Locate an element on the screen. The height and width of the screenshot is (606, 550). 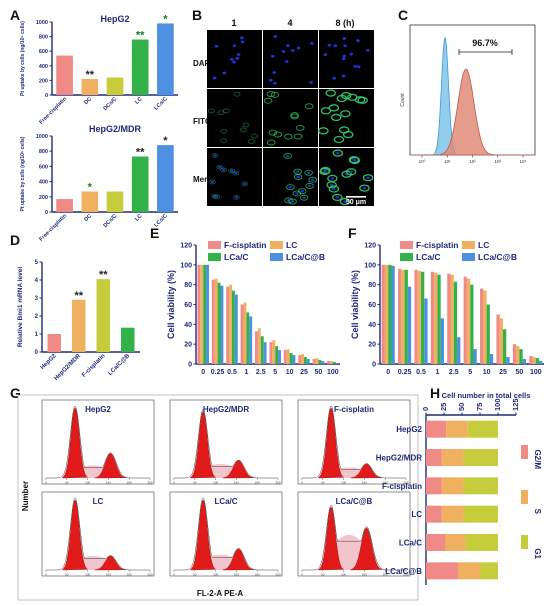
histogram-x-tick-label: 50 is located at coordinates (195, 483).